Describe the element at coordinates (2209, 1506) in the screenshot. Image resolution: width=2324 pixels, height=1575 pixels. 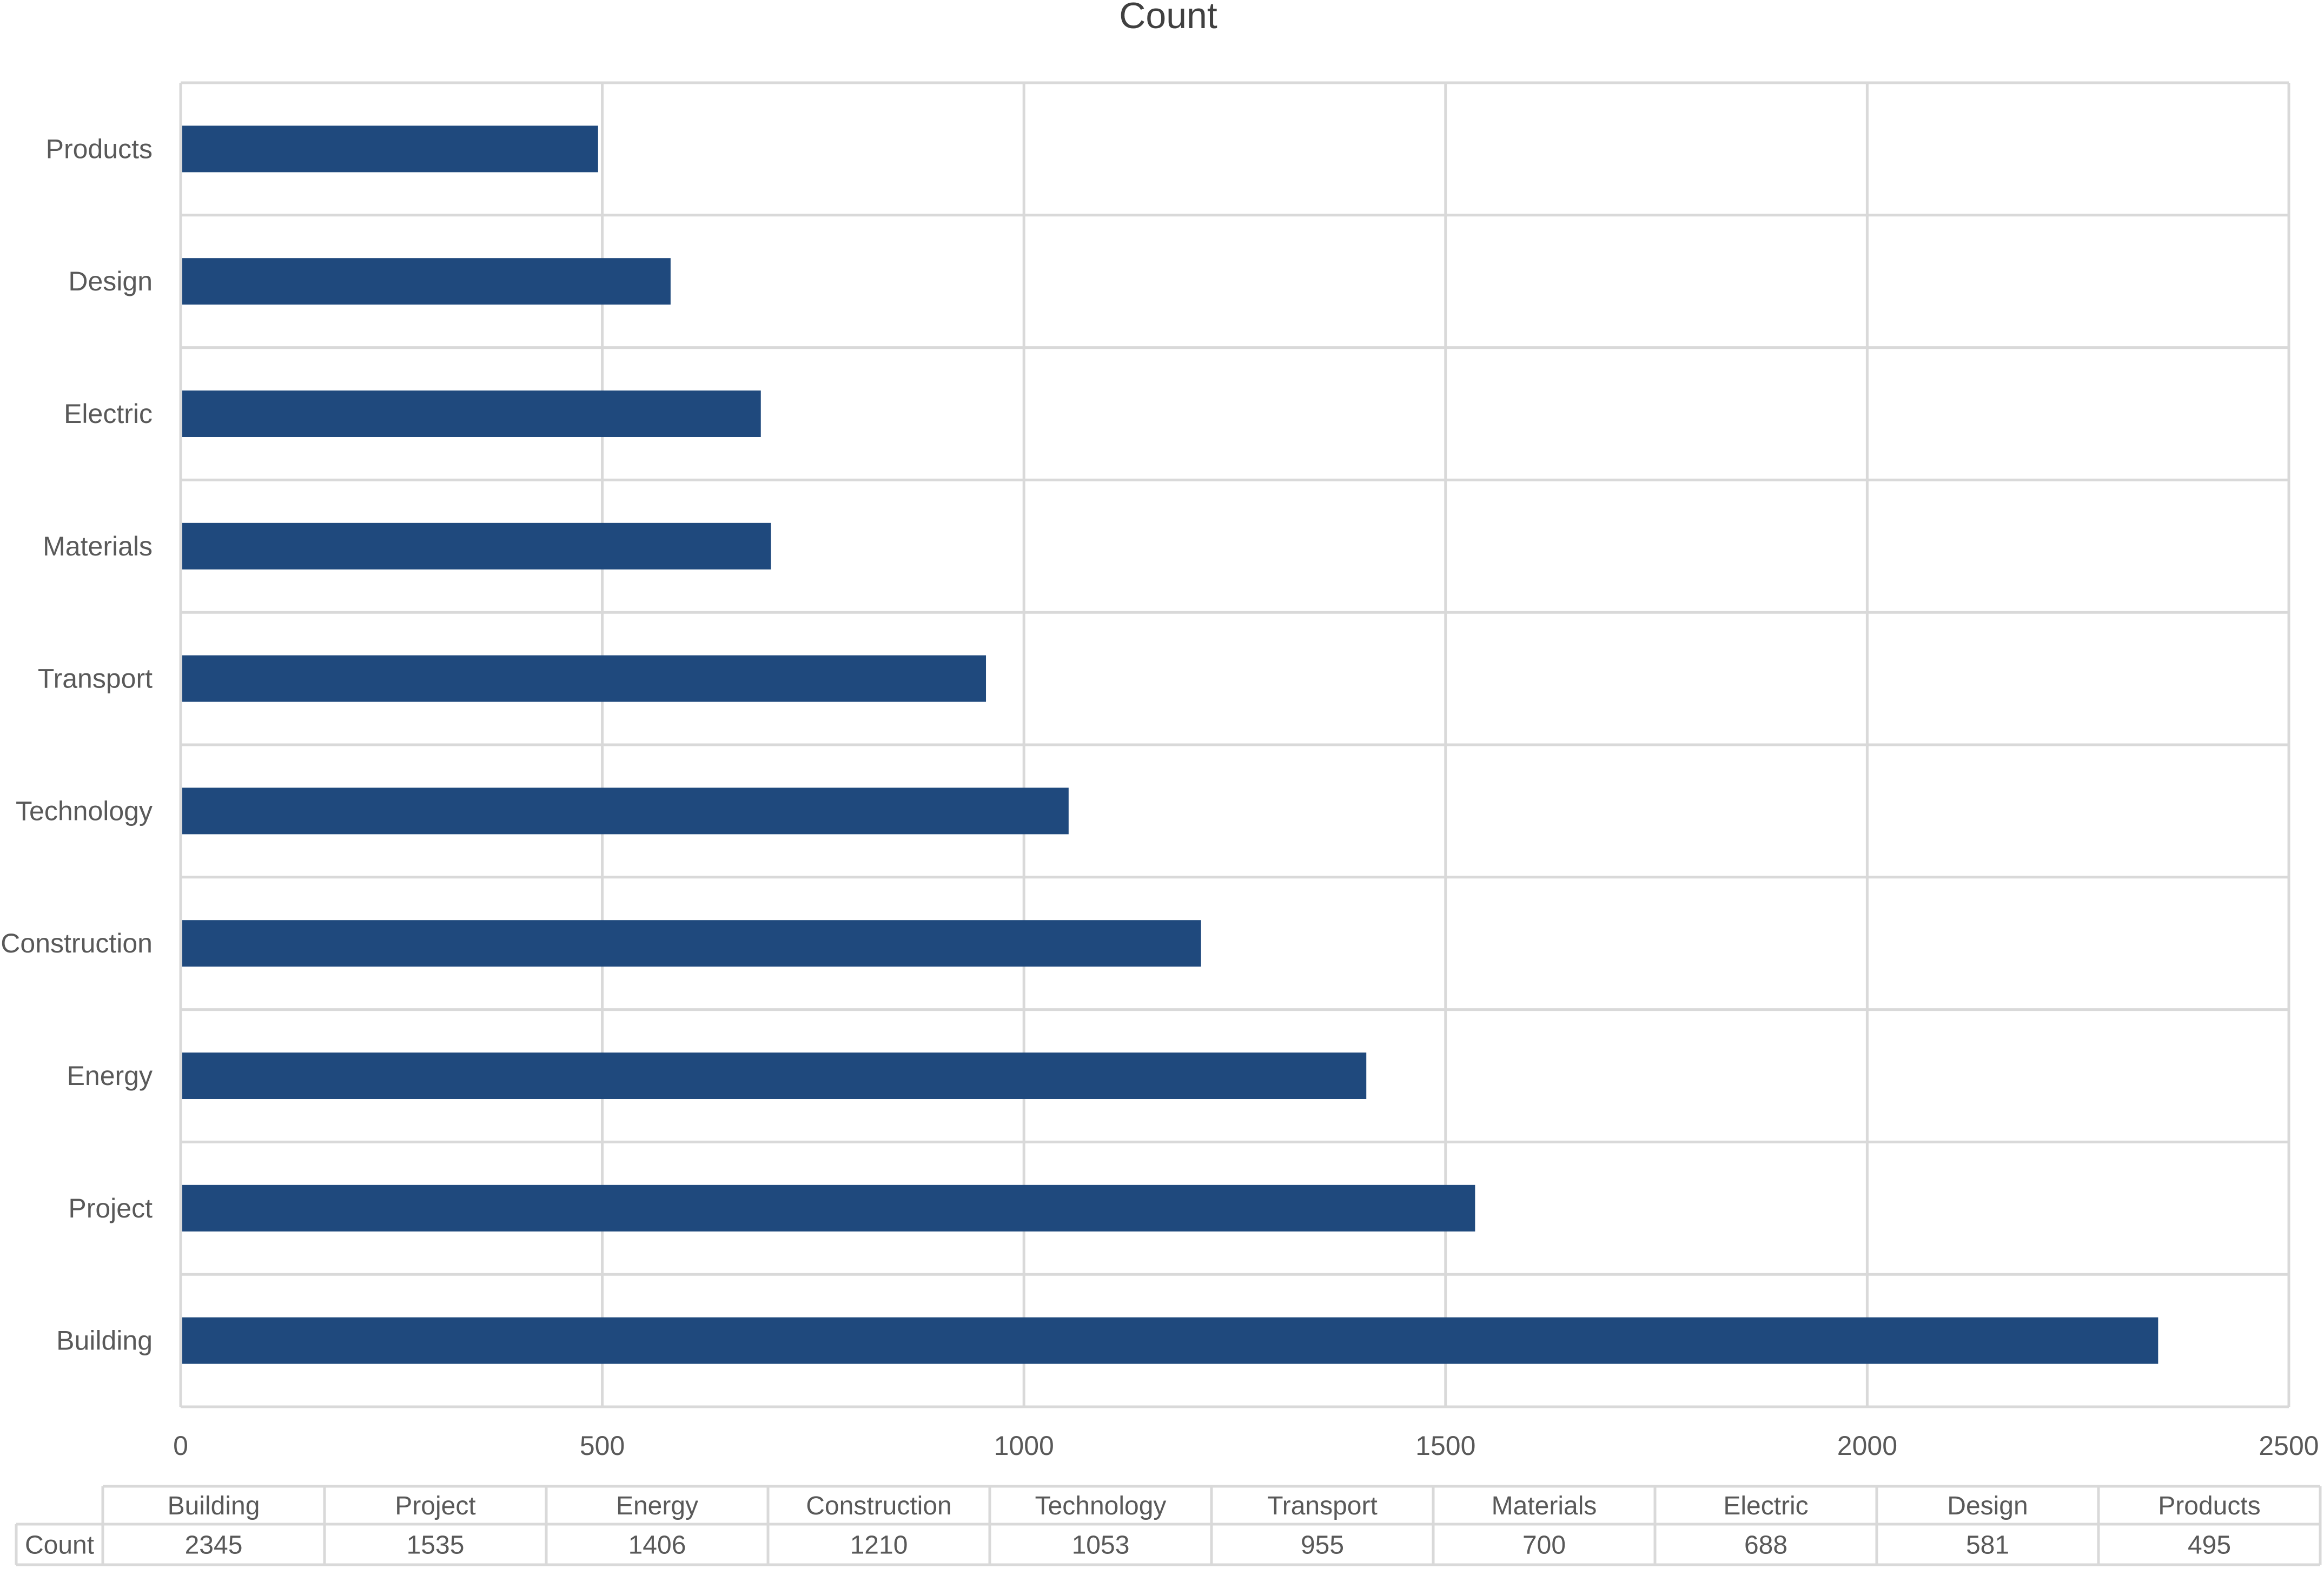
I see `table-header-cell: Products` at that location.